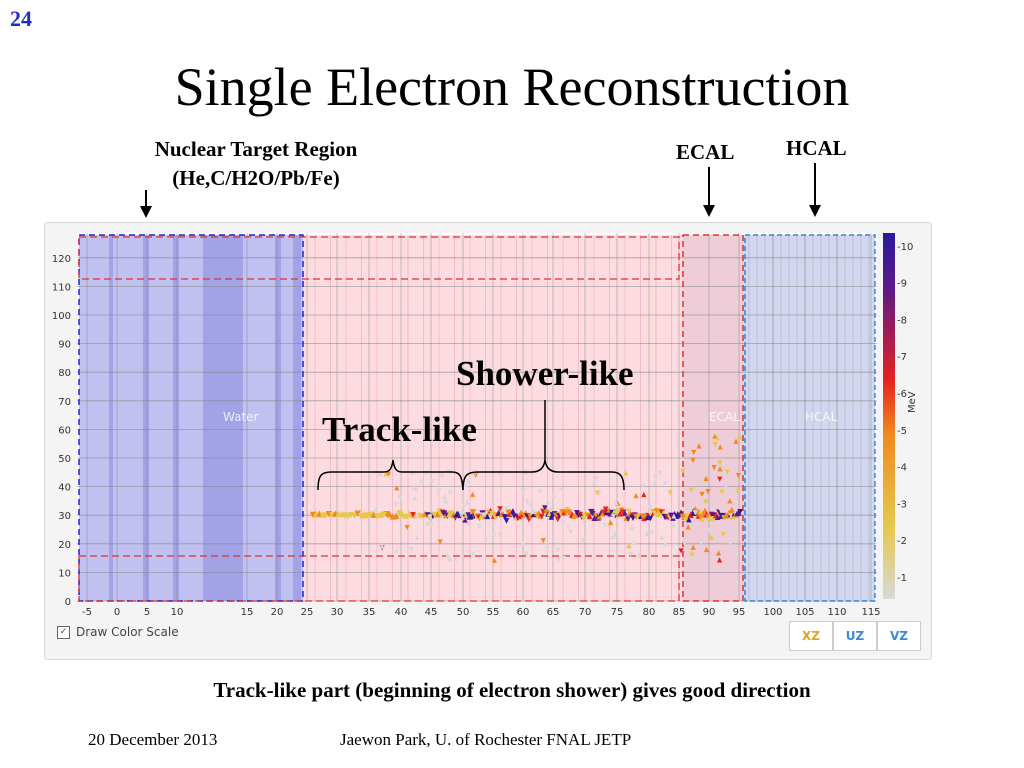  I want to click on footer-author: Jaewon Park, U. of Rochester FNAL JETP, so click(486, 739).